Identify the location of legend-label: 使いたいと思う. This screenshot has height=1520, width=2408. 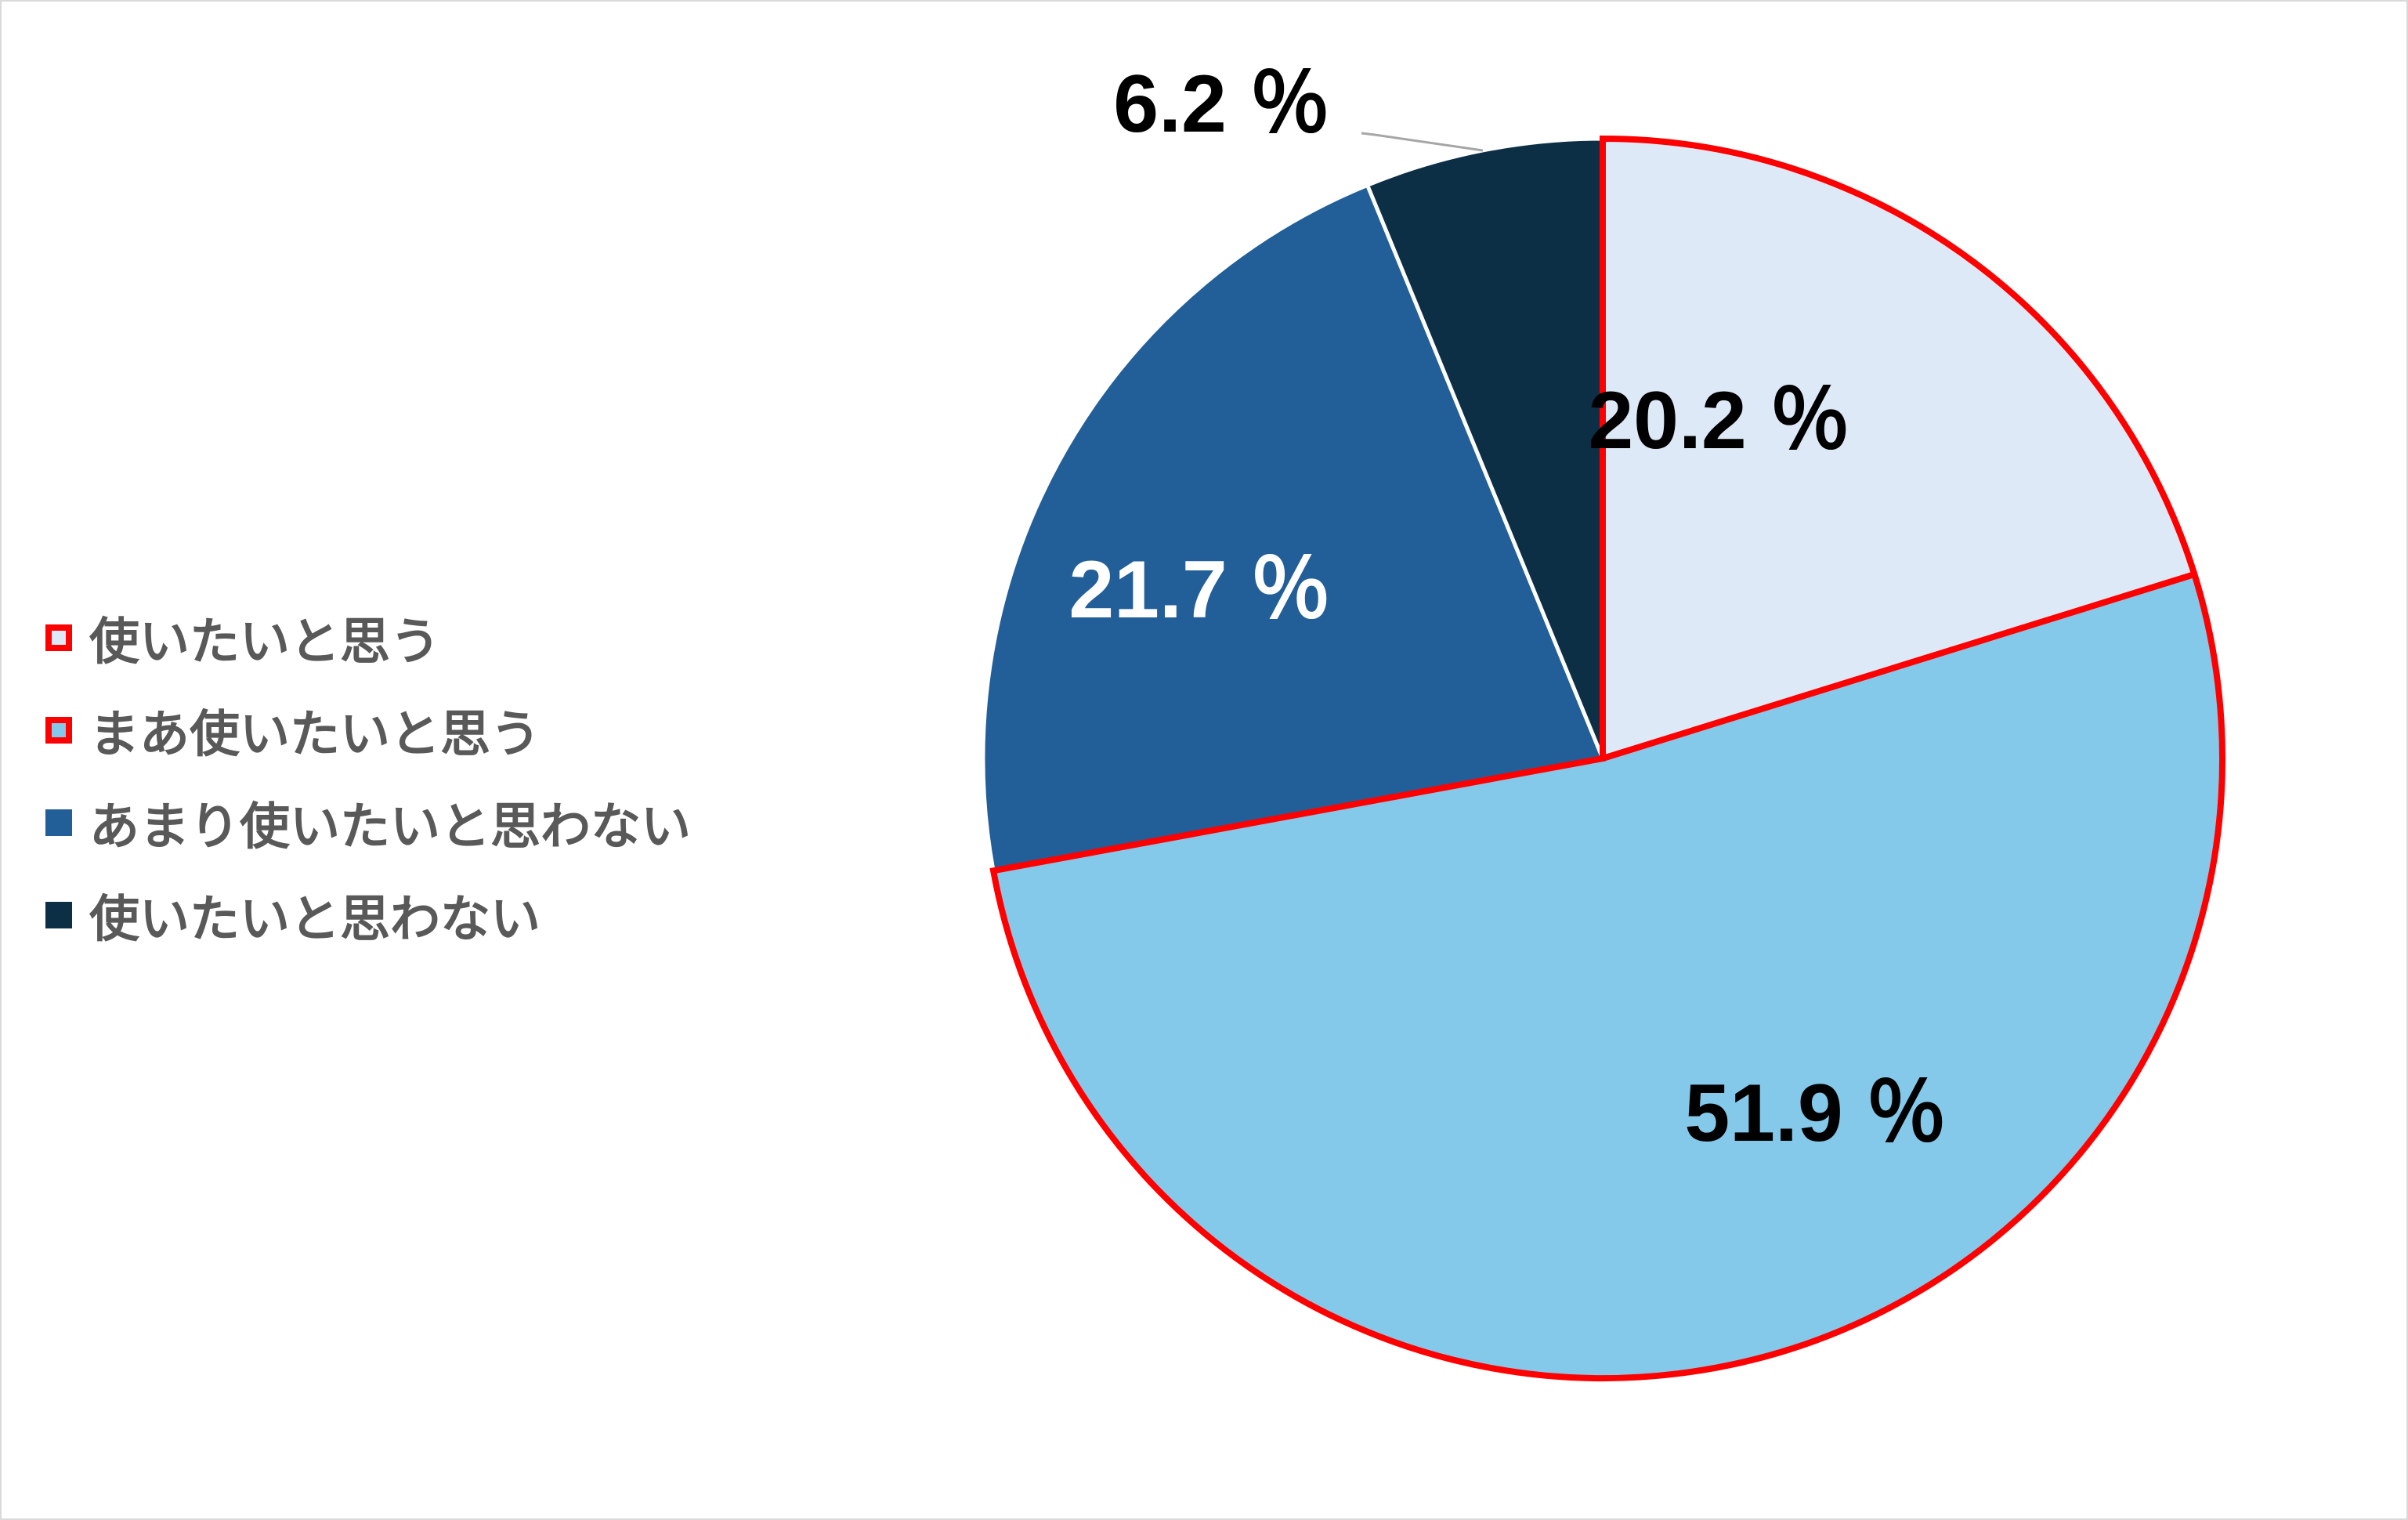
(264, 642).